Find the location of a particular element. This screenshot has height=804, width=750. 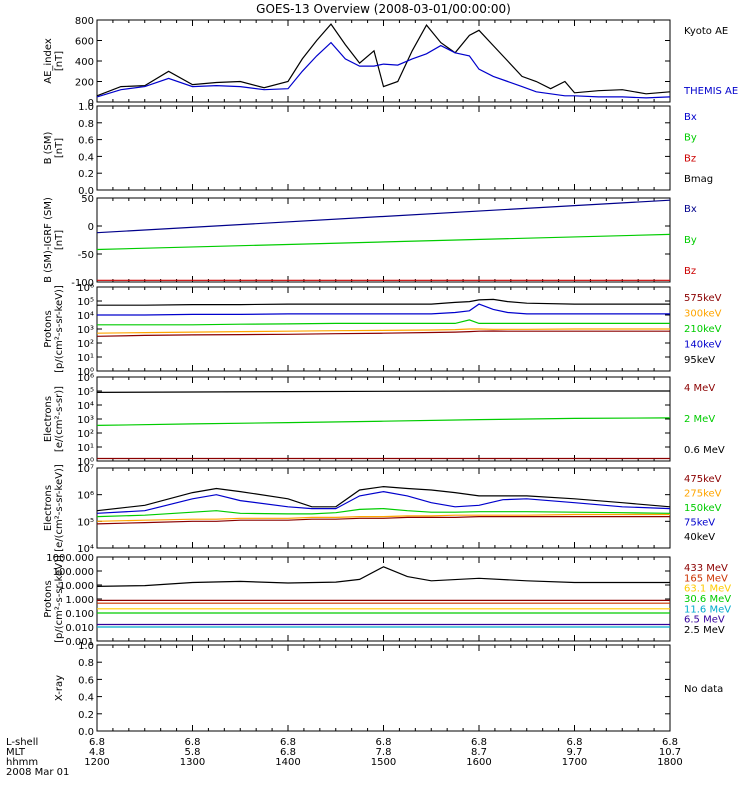

y-tick-label: -50 is located at coordinates (86, 255).